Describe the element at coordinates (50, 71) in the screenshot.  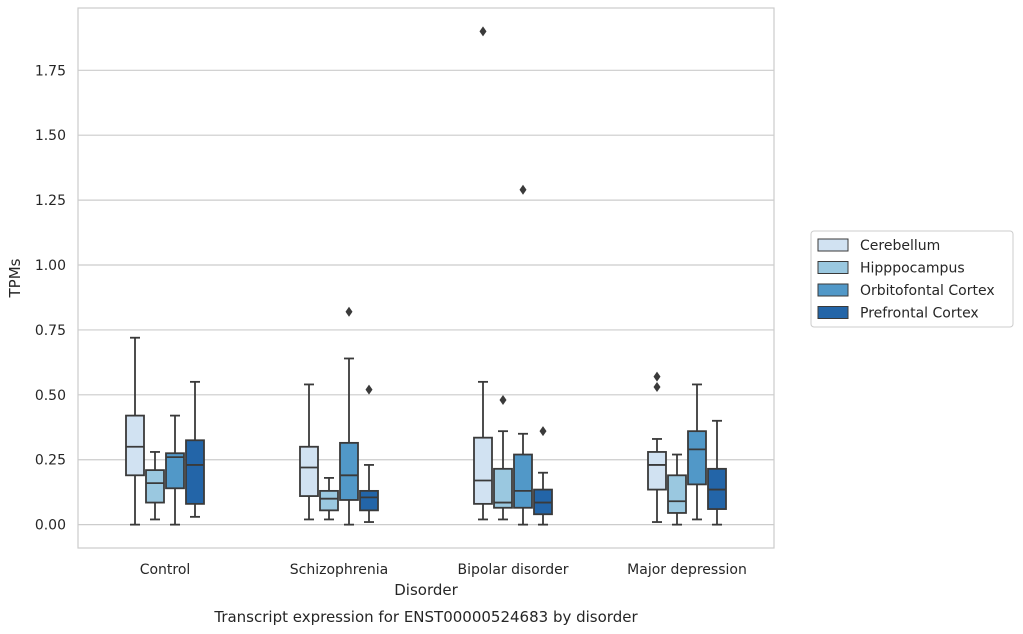
I see `y-tick-label: 1.75` at that location.